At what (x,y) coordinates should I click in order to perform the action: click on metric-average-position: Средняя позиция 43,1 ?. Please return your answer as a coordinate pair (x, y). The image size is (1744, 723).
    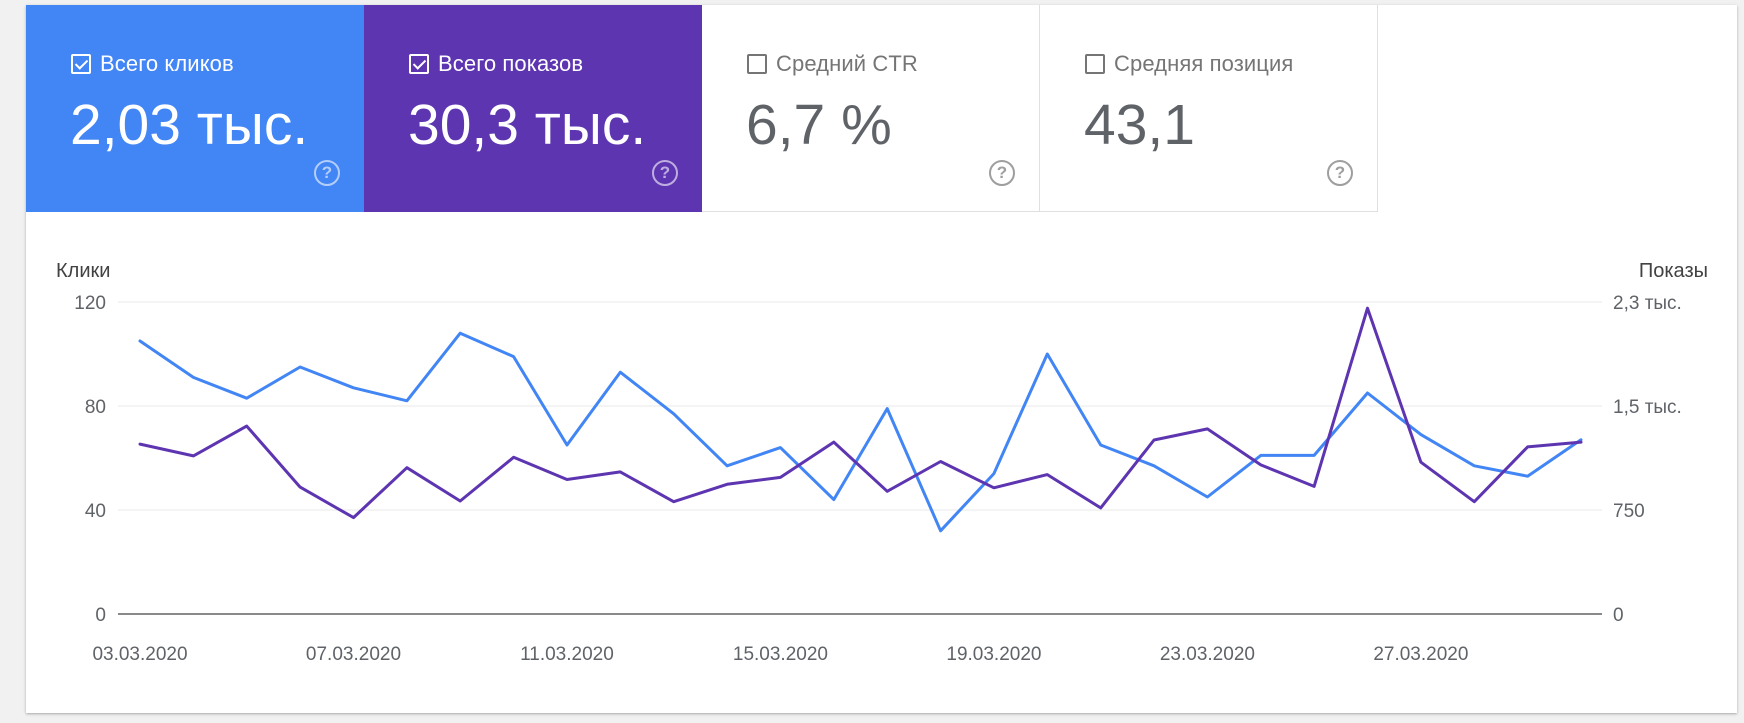
    Looking at the image, I should click on (1209, 108).